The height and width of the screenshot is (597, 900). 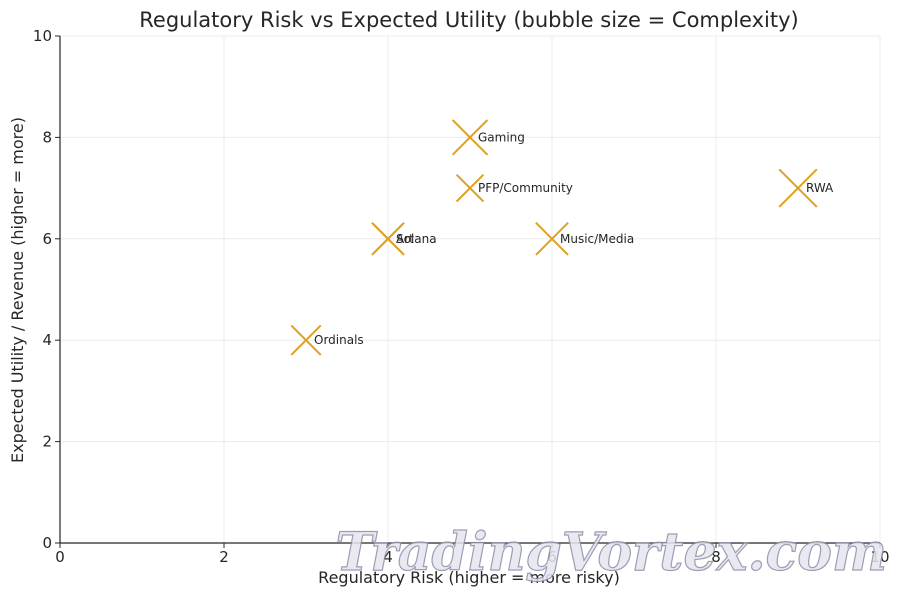 What do you see at coordinates (47, 340) in the screenshot?
I see `y-tick-label: 4` at bounding box center [47, 340].